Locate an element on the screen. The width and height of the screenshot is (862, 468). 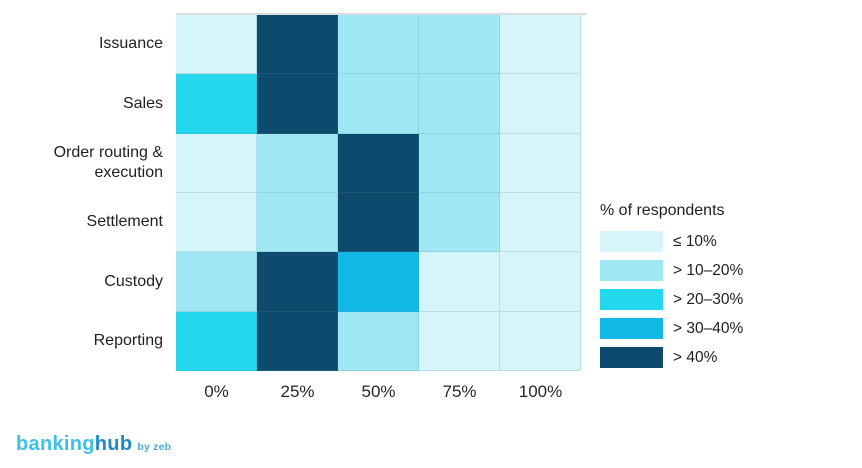
row-label-sales: Sales is located at coordinates (142, 103).